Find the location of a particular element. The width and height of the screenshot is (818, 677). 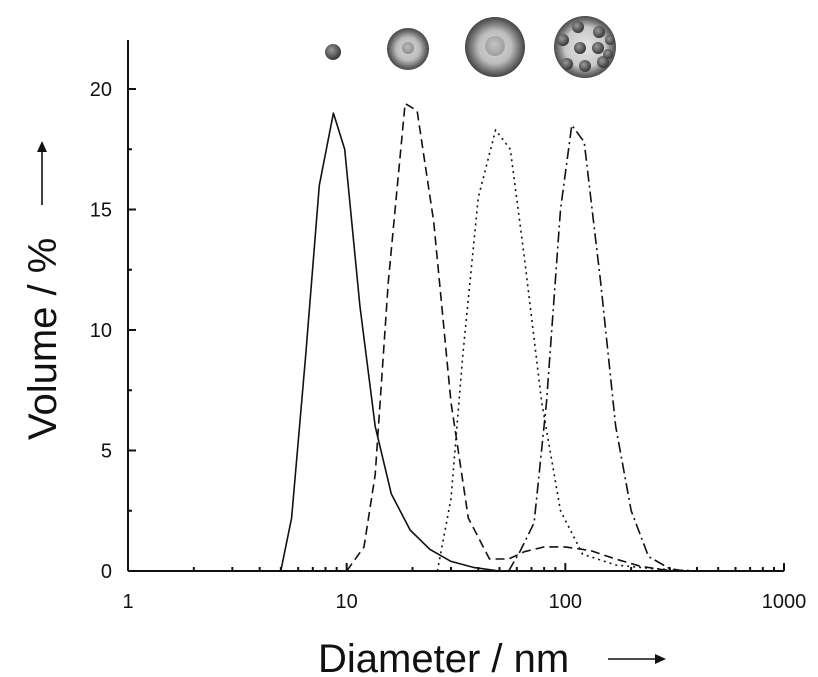

y-tick-label: 20 is located at coordinates (101, 90).